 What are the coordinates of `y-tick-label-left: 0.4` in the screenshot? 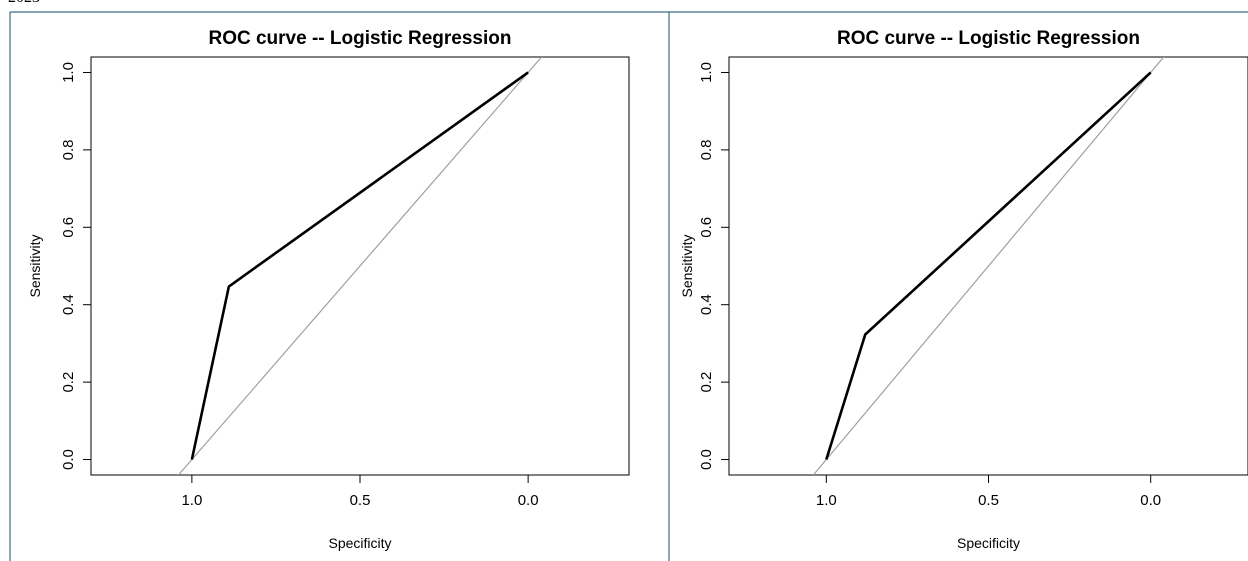 It's located at (68, 304).